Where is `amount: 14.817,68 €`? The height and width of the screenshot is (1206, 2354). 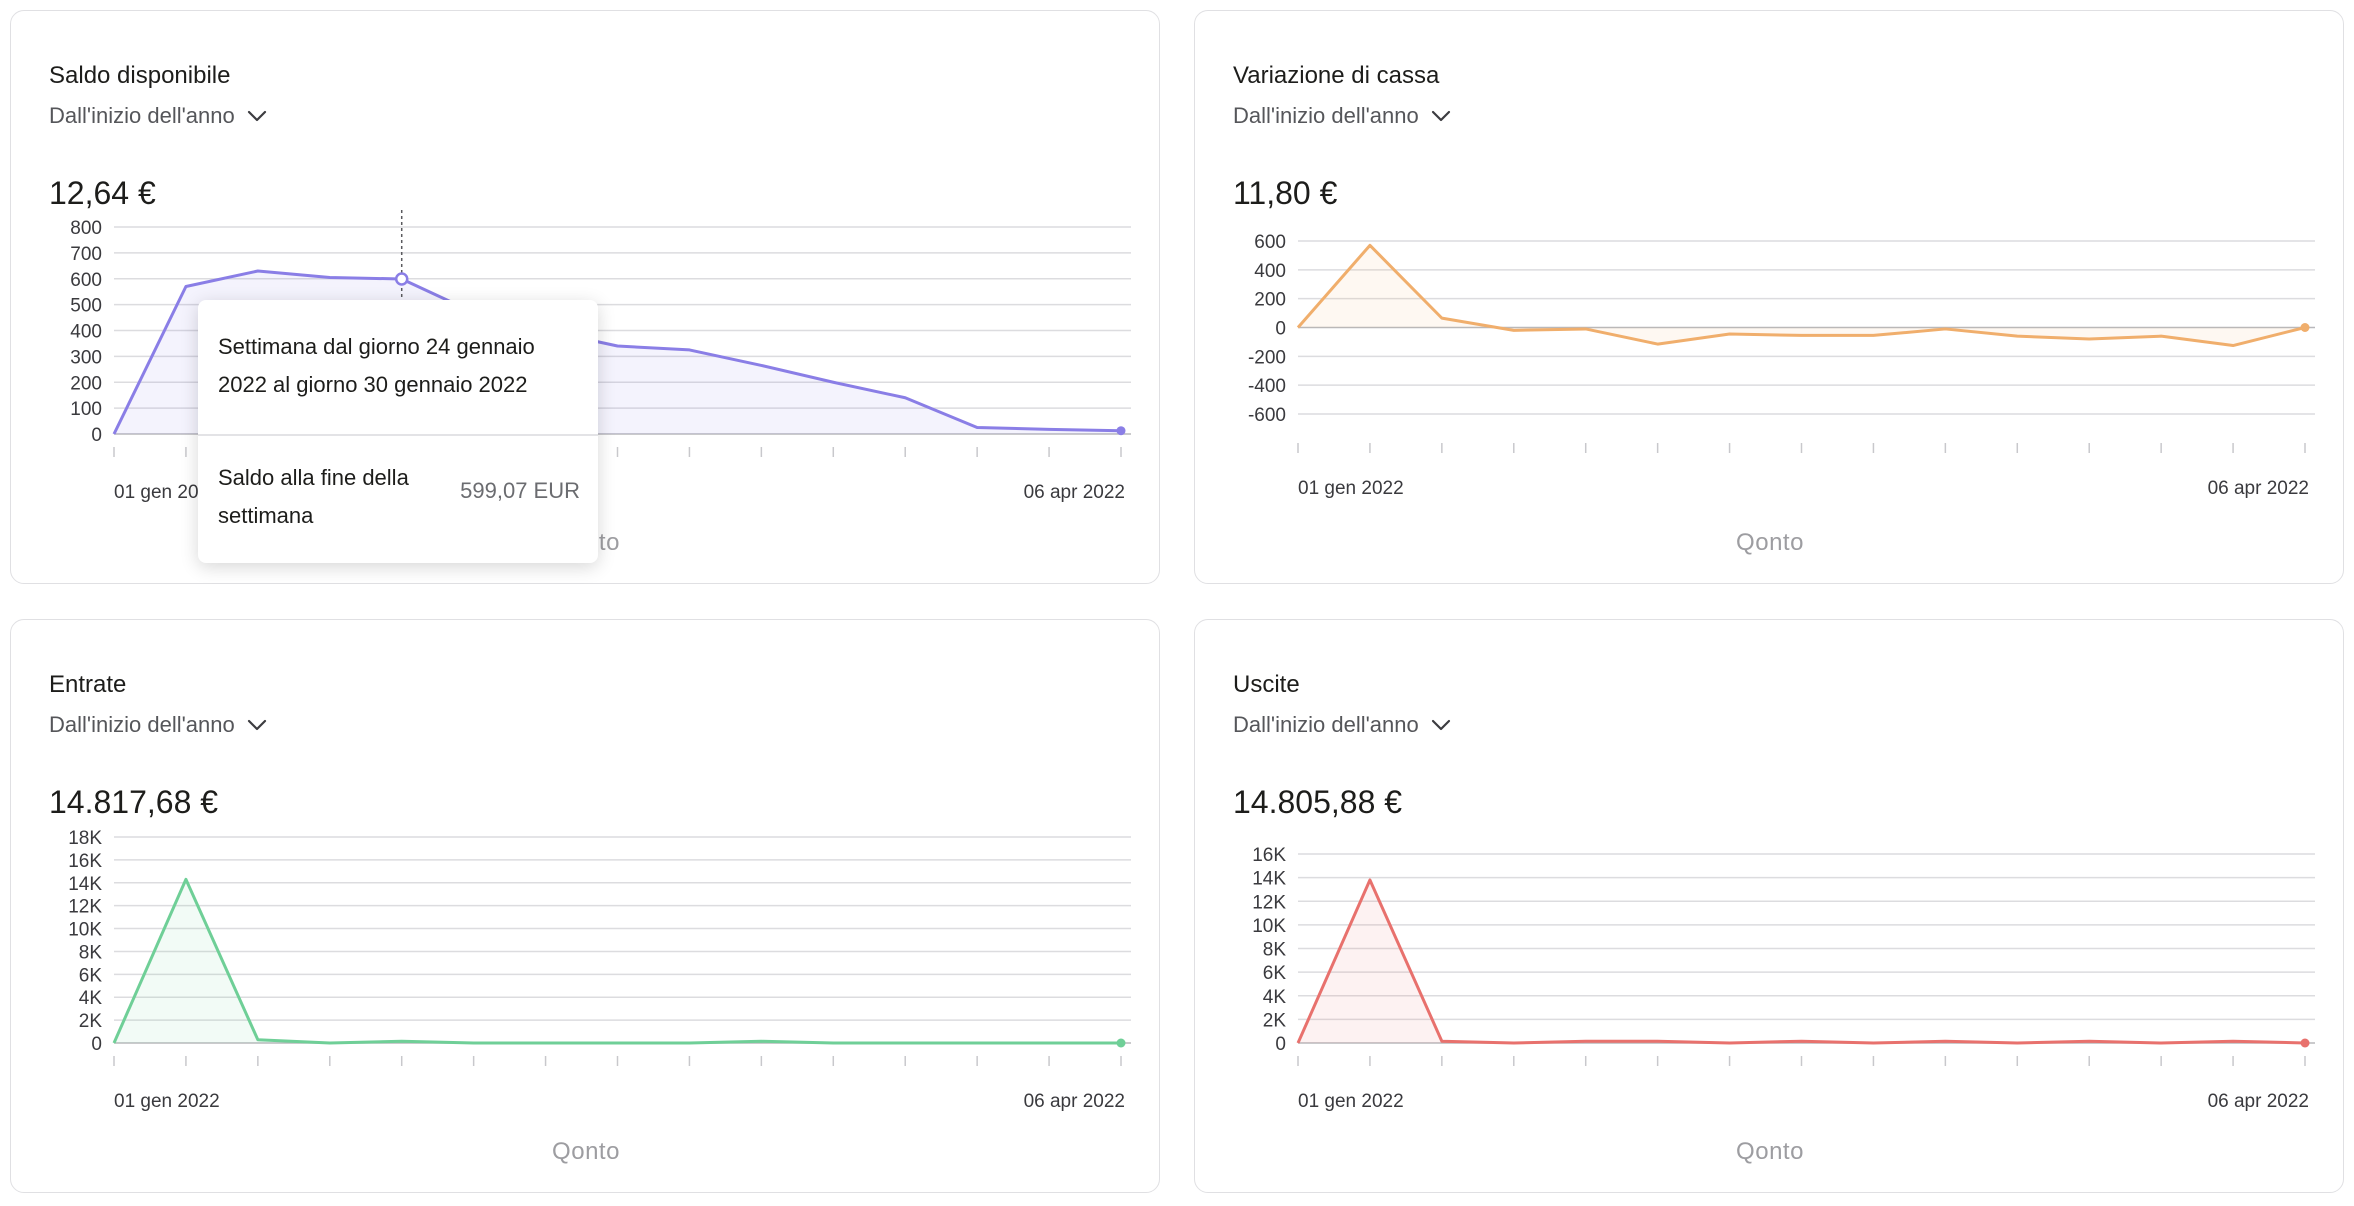
amount: 14.817,68 € is located at coordinates (134, 802).